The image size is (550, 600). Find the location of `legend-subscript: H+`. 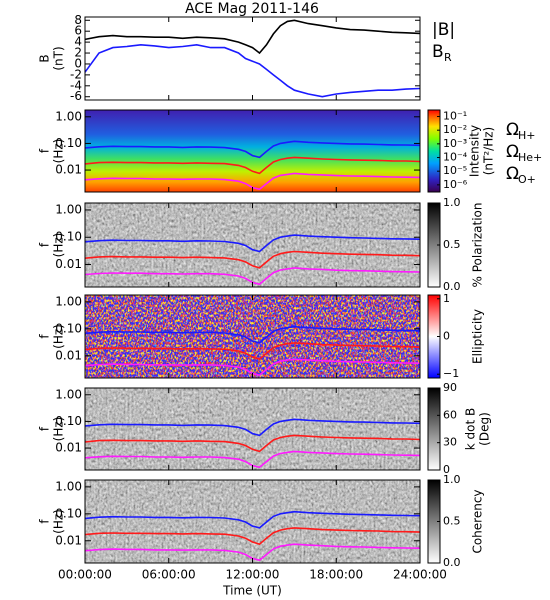

legend-subscript: H+ is located at coordinates (527, 135).